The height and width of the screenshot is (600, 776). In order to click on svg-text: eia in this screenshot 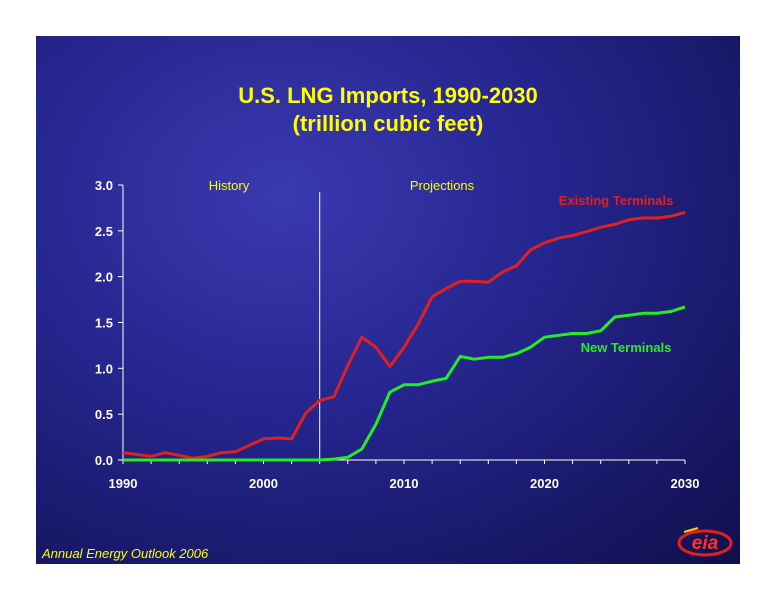, I will do `click(705, 543)`.